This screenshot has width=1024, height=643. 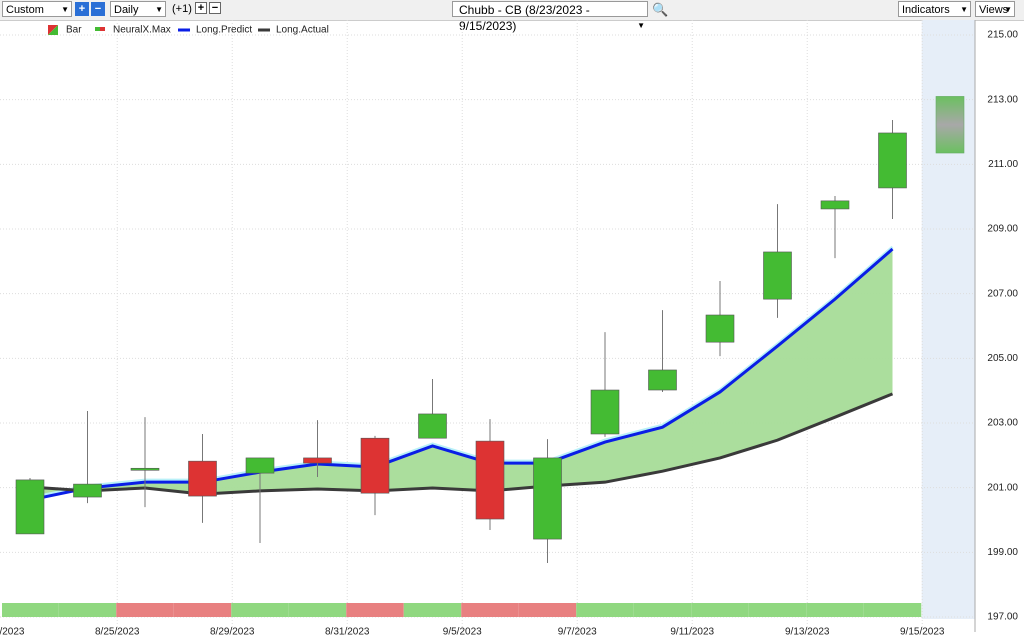 What do you see at coordinates (1002, 552) in the screenshot?
I see `y-tick-label: 199.00` at bounding box center [1002, 552].